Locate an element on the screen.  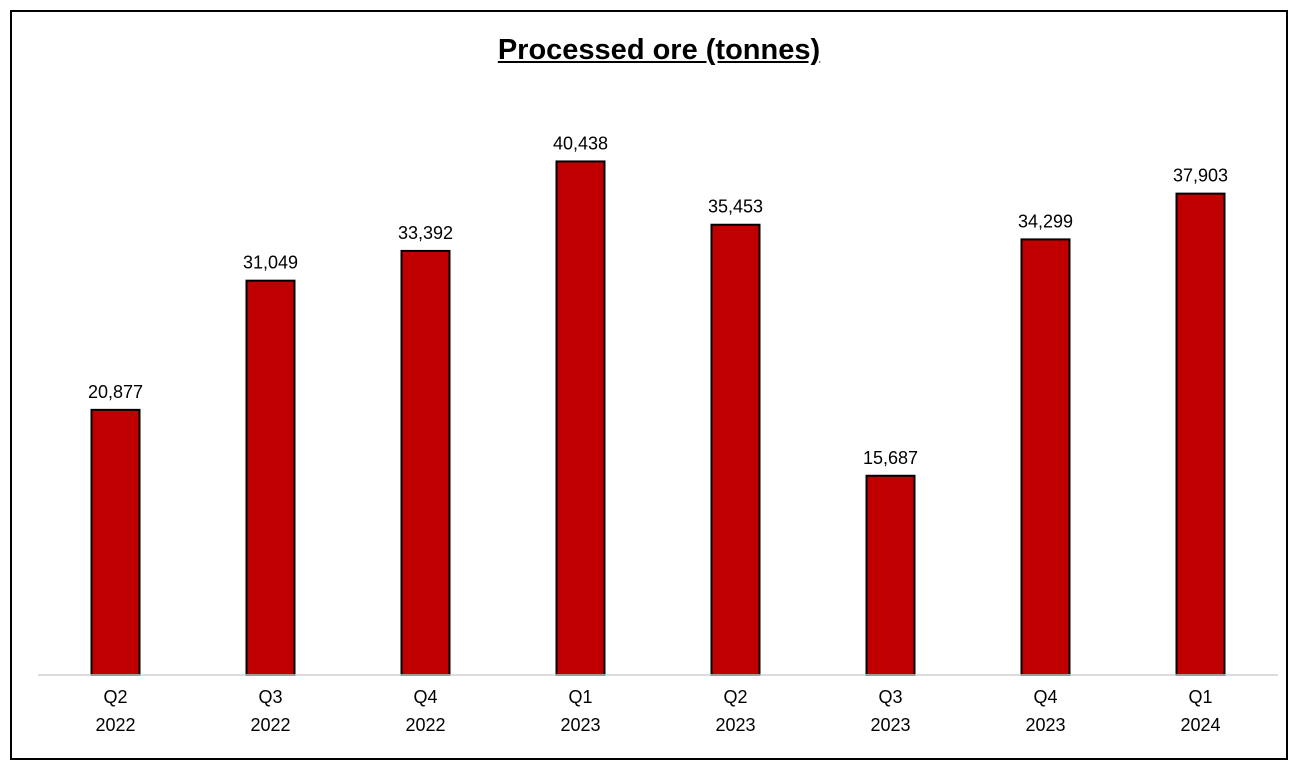
x-tick-quarter-5: Q3 is located at coordinates (890, 697).